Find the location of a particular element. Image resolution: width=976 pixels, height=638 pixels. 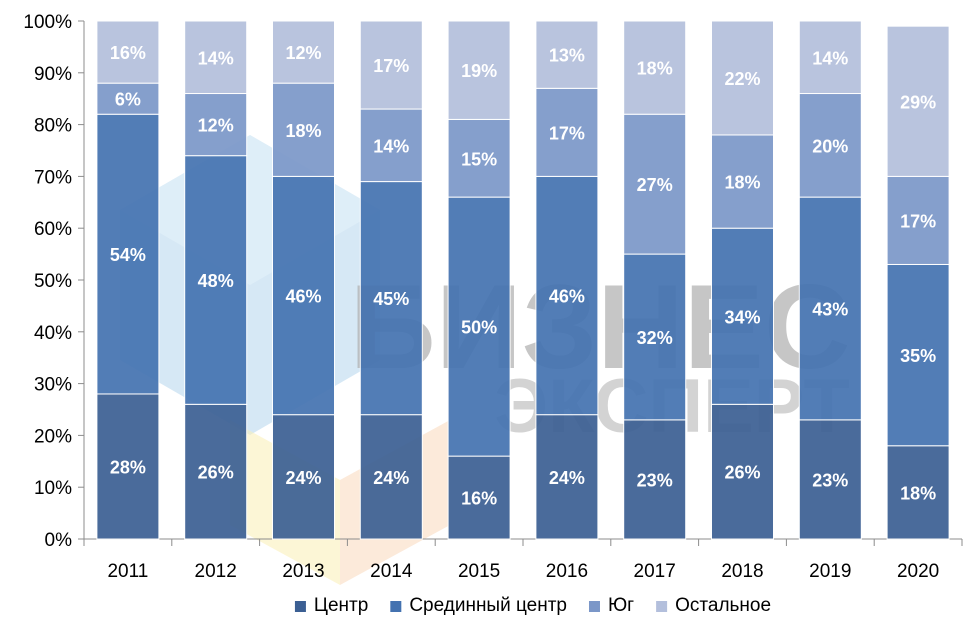

legend-label: Юг is located at coordinates (621, 605).